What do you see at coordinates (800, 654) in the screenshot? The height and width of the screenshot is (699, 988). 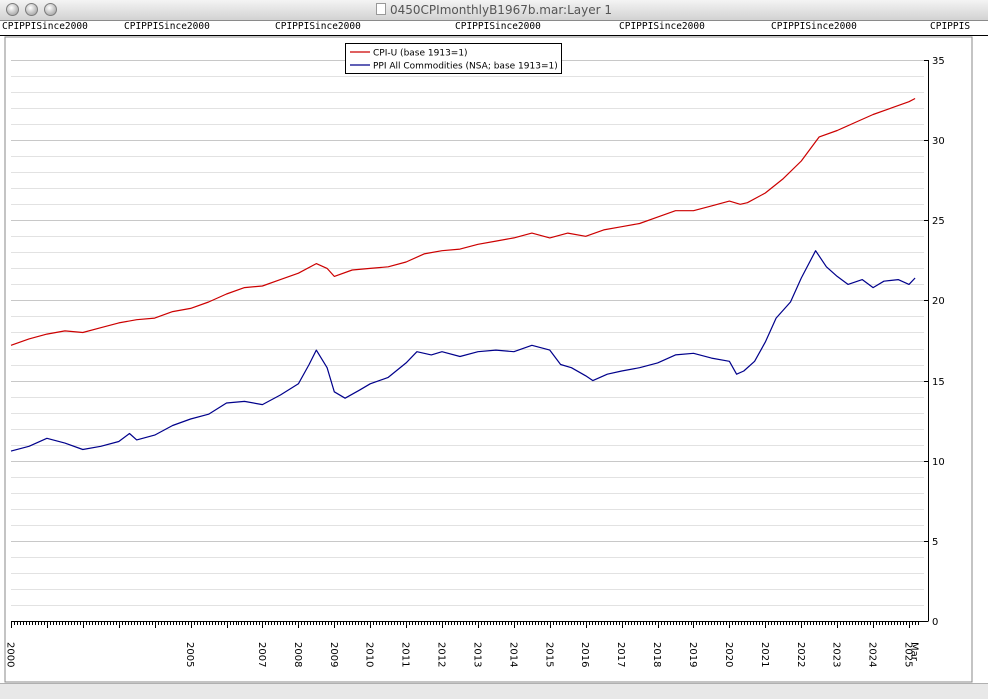 I see `x-tick-label: 2022` at bounding box center [800, 654].